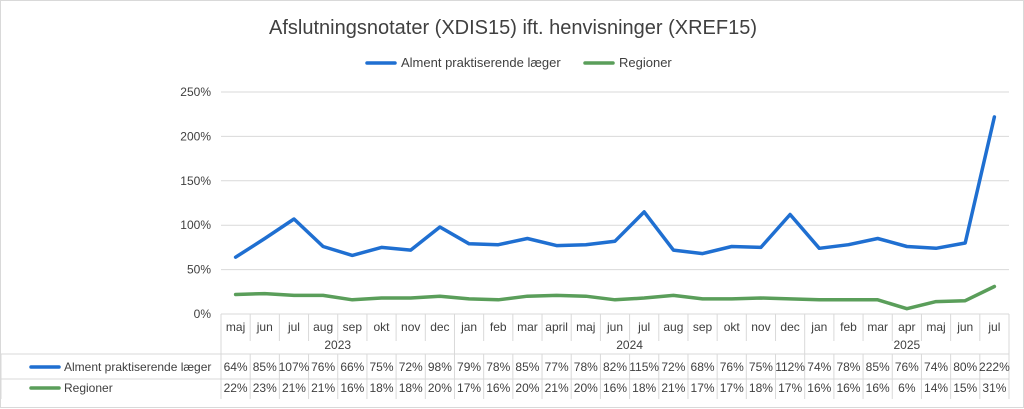  Describe the element at coordinates (265, 388) in the screenshot. I see `data-label: 23%` at that location.